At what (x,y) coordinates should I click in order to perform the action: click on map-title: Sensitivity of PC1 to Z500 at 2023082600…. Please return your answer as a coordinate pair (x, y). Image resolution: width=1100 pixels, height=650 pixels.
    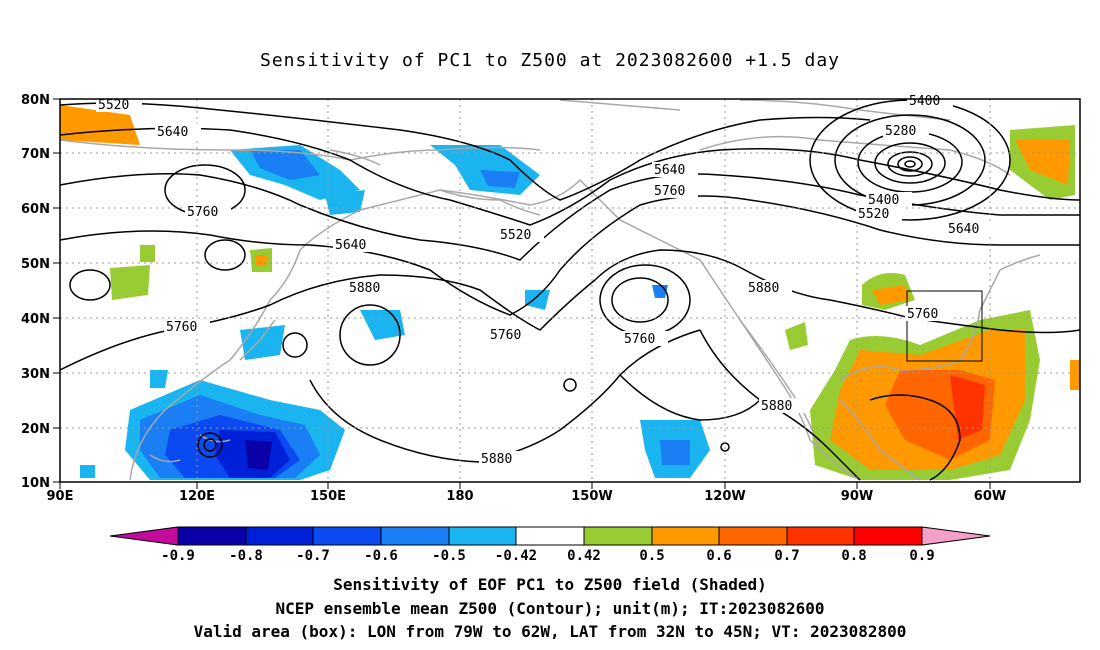
    Looking at the image, I should click on (549, 60).